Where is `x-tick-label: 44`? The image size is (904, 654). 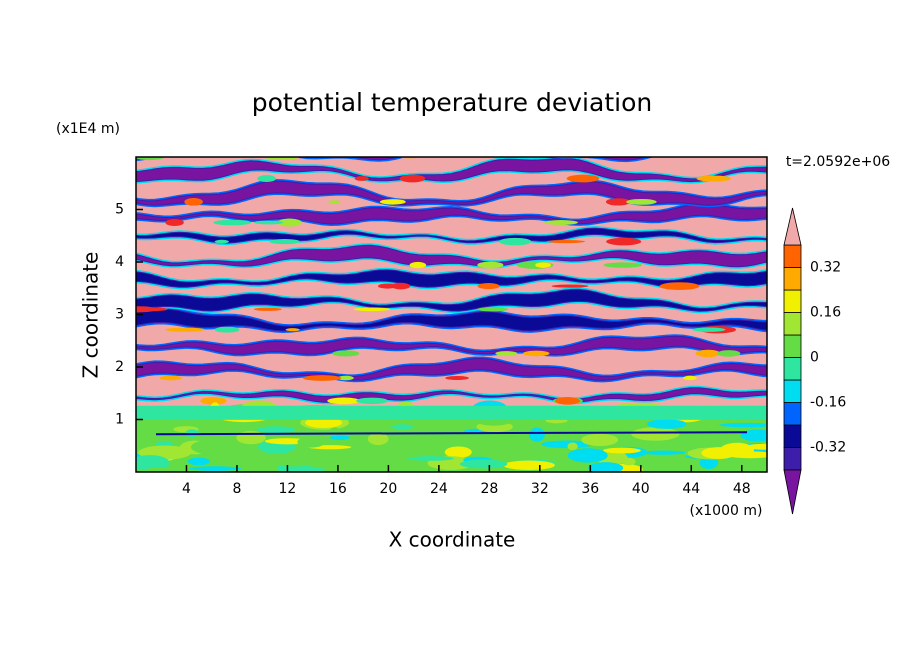
x-tick-label: 44 is located at coordinates (691, 489).